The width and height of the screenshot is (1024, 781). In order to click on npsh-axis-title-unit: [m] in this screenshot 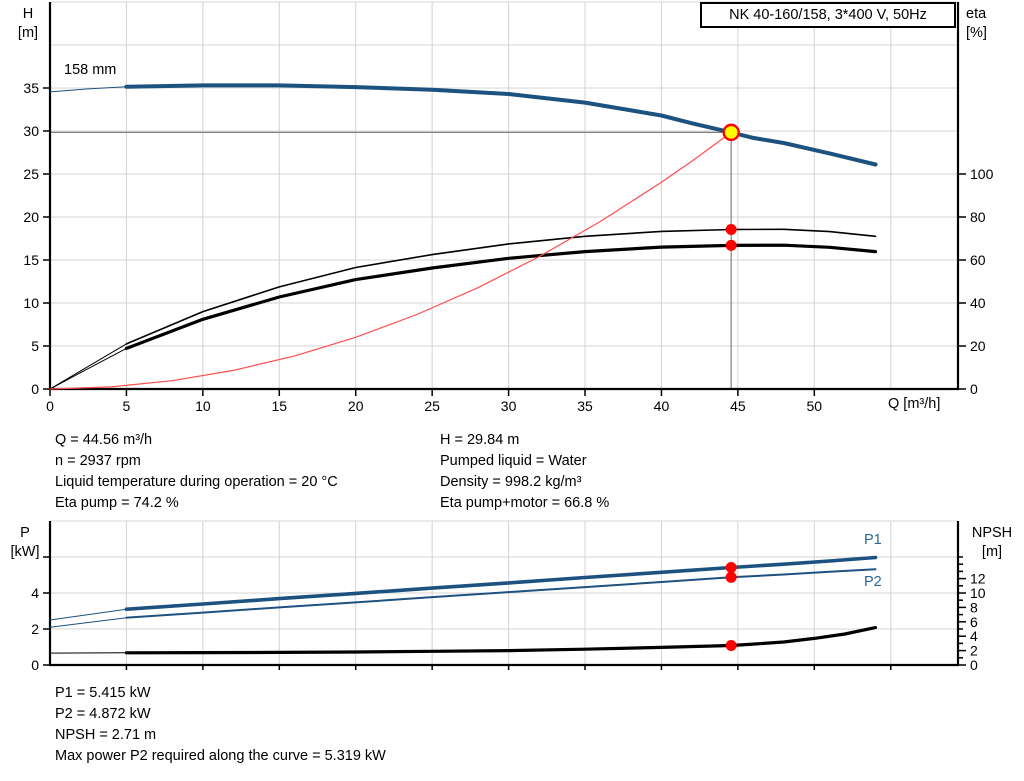, I will do `click(992, 552)`.